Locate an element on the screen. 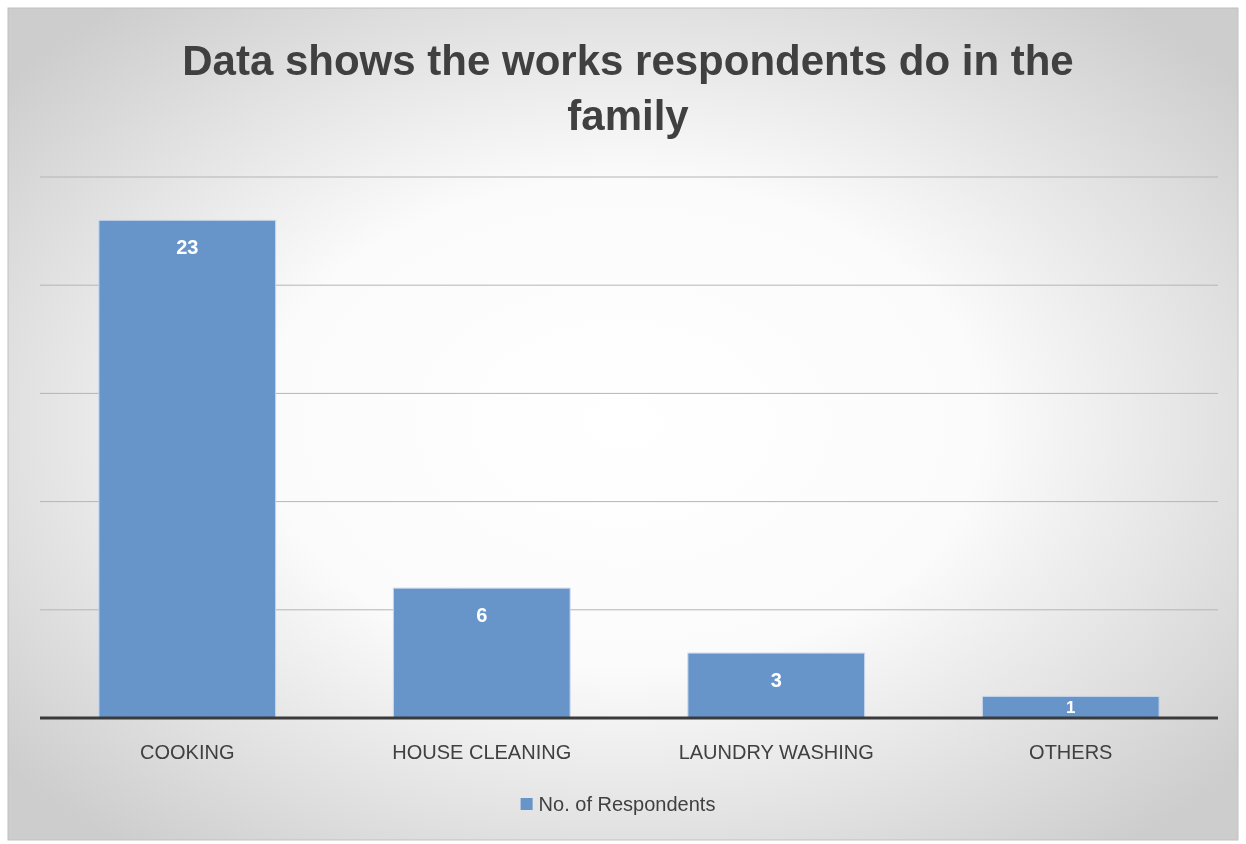 The height and width of the screenshot is (844, 1246). x-tick-label: LAUNDRY WASHING is located at coordinates (776, 752).